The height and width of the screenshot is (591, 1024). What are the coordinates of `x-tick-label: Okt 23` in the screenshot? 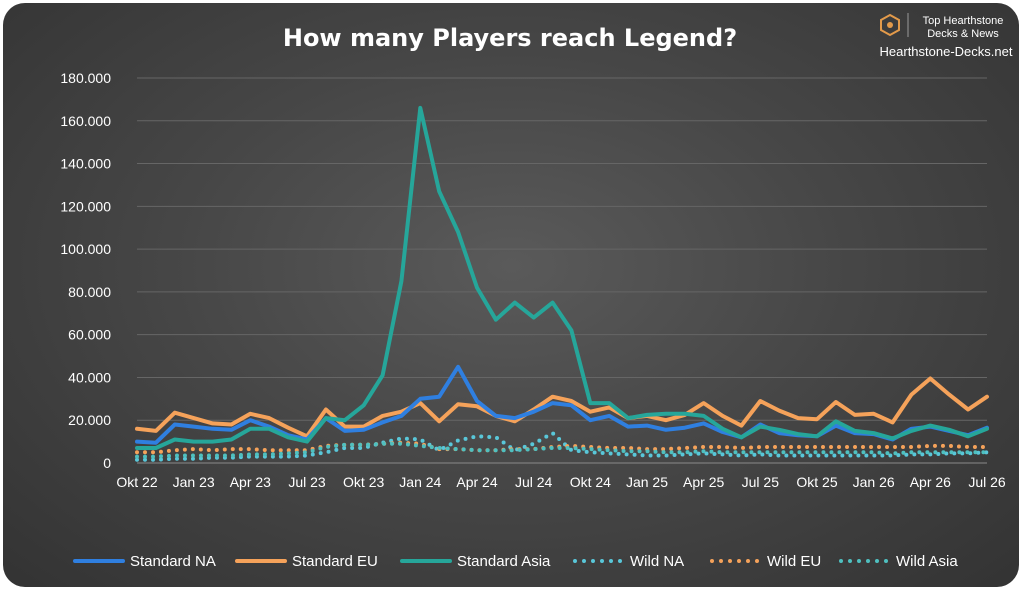 It's located at (363, 482).